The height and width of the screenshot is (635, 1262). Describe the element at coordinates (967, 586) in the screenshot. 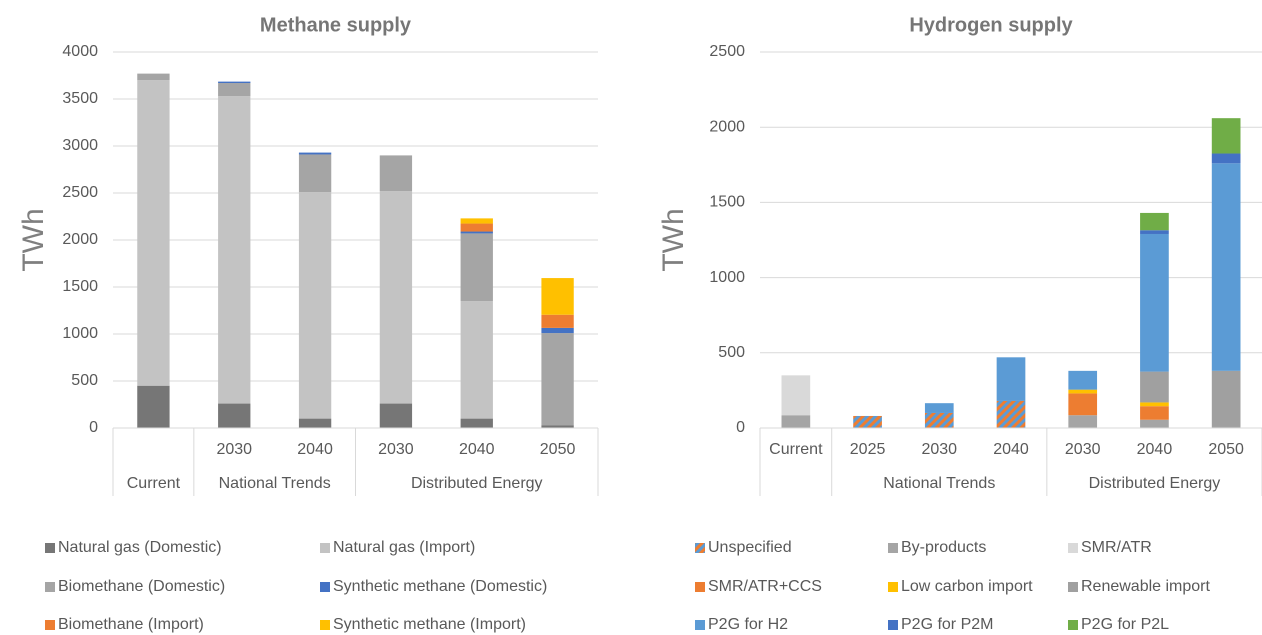

I see `legend-label: Low carbon import` at that location.